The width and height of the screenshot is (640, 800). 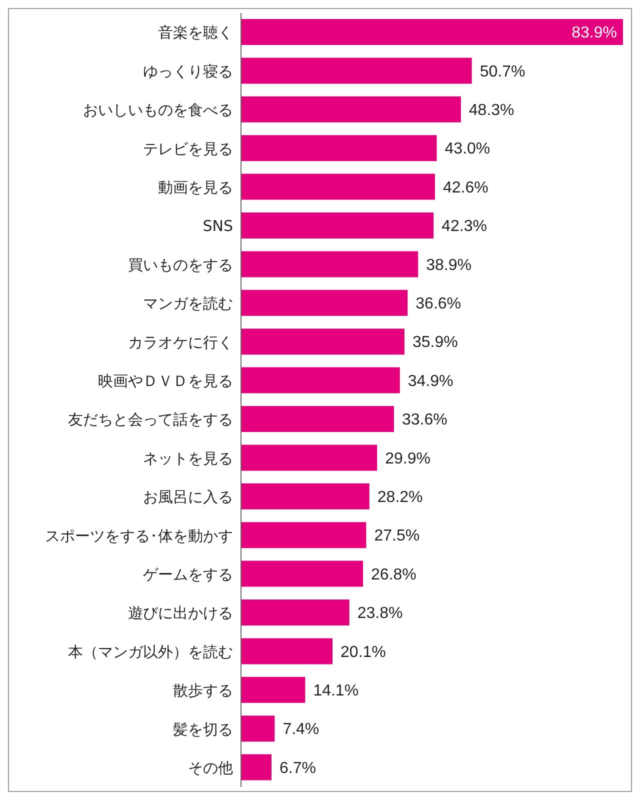 I want to click on y-tick-label: 買いものをする, so click(x=180, y=265).